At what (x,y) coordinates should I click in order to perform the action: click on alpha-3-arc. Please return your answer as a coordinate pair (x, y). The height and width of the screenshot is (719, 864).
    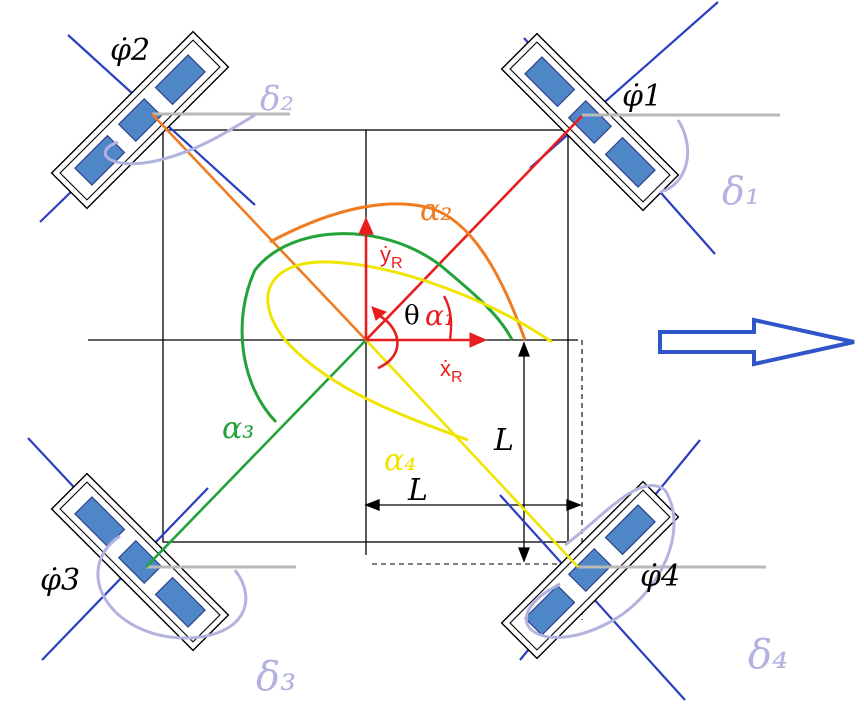
    Looking at the image, I should click on (377, 328).